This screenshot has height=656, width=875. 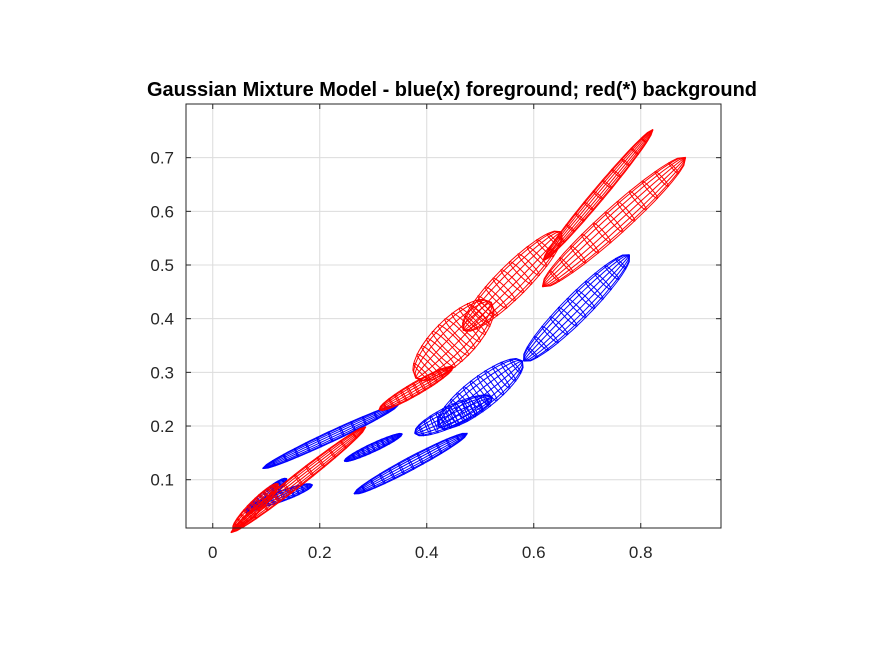 I want to click on y-tick-label: 0.7, so click(x=162, y=158).